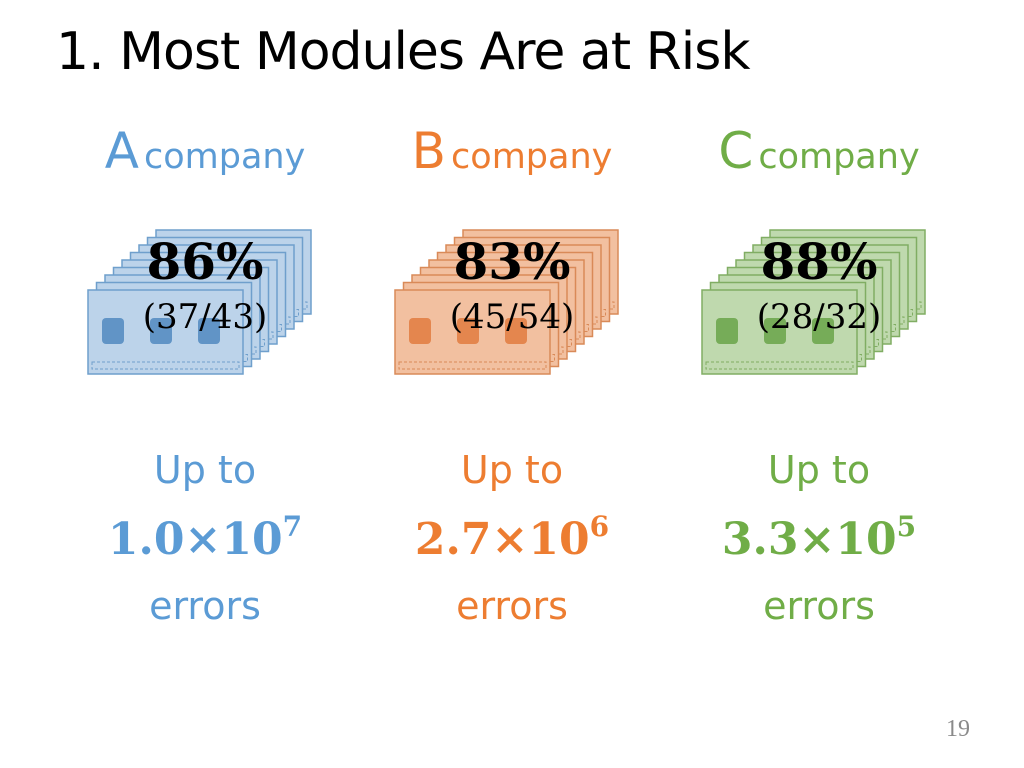 Image resolution: width=1024 pixels, height=768 pixels. I want to click on error-exponent: 7, so click(292, 526).